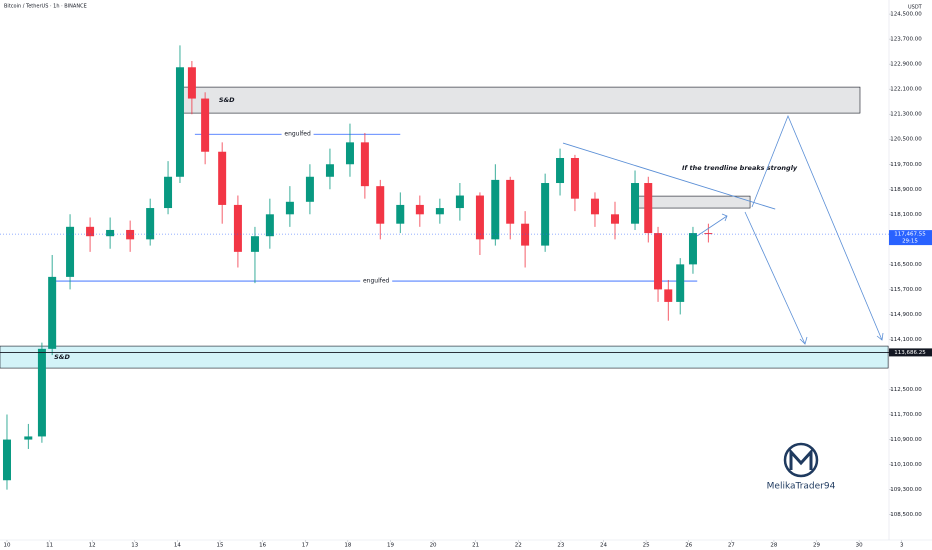  What do you see at coordinates (906, 115) in the screenshot?
I see `y-tick-label: 121,300.00` at bounding box center [906, 115].